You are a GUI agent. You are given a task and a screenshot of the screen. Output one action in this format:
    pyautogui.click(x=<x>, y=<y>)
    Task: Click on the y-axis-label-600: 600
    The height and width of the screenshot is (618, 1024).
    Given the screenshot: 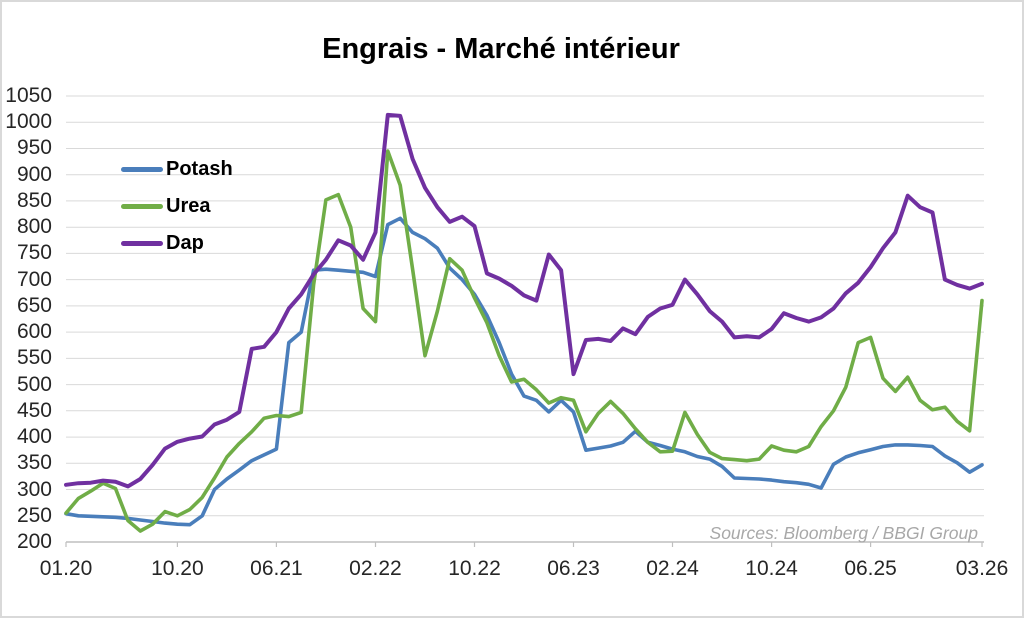 What is the action you would take?
    pyautogui.click(x=34, y=332)
    